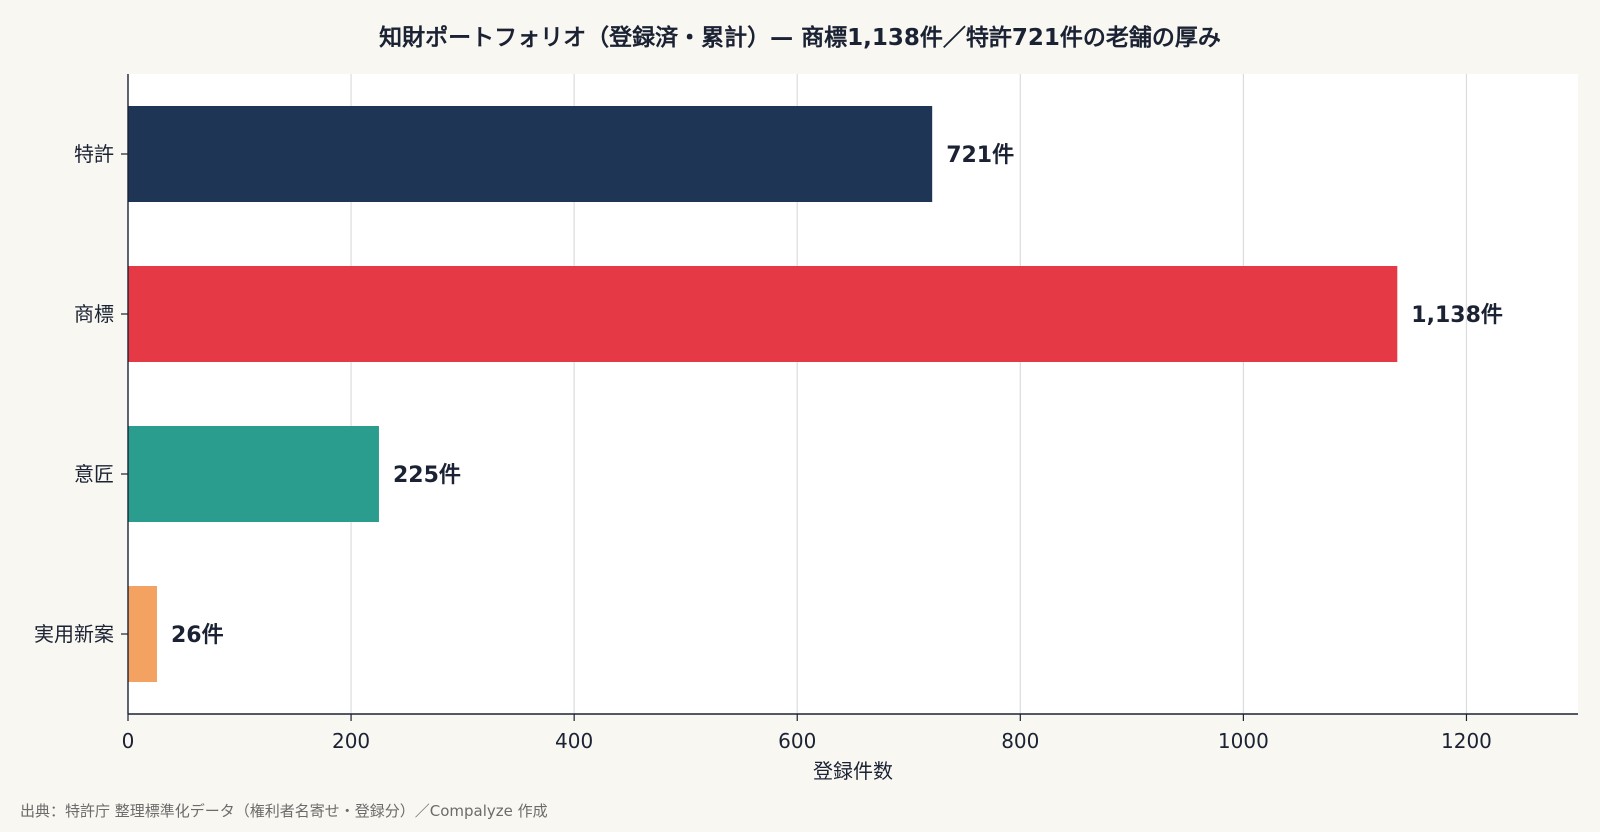 The image size is (1600, 832). I want to click on data-label-1: 1,138件, so click(1457, 315).